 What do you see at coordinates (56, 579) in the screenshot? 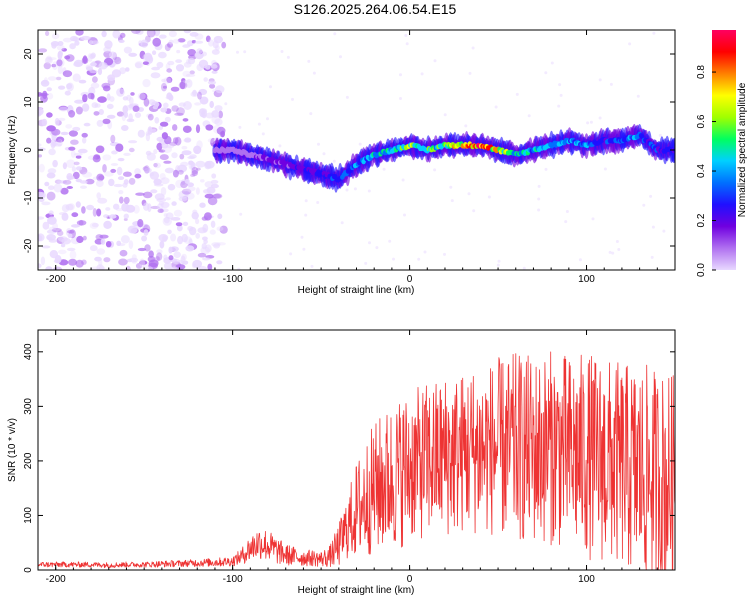
I see `x-tick-label: -200` at bounding box center [56, 579].